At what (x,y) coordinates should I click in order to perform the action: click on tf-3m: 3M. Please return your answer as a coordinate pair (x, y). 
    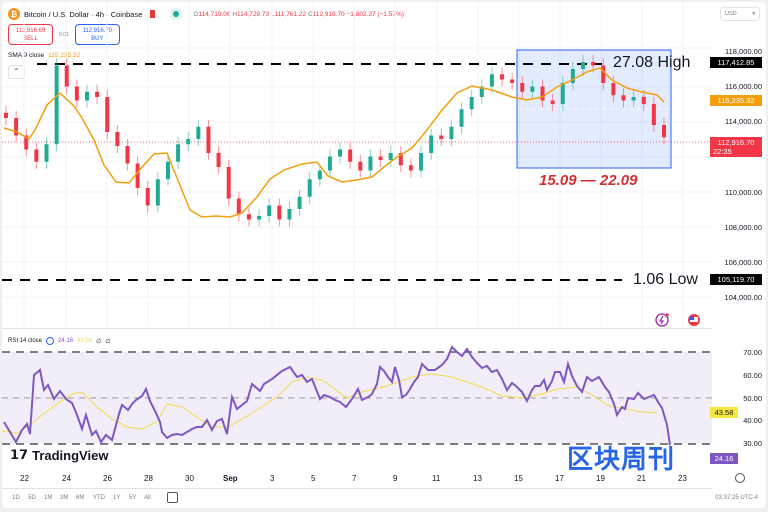
    Looking at the image, I should click on (64, 498).